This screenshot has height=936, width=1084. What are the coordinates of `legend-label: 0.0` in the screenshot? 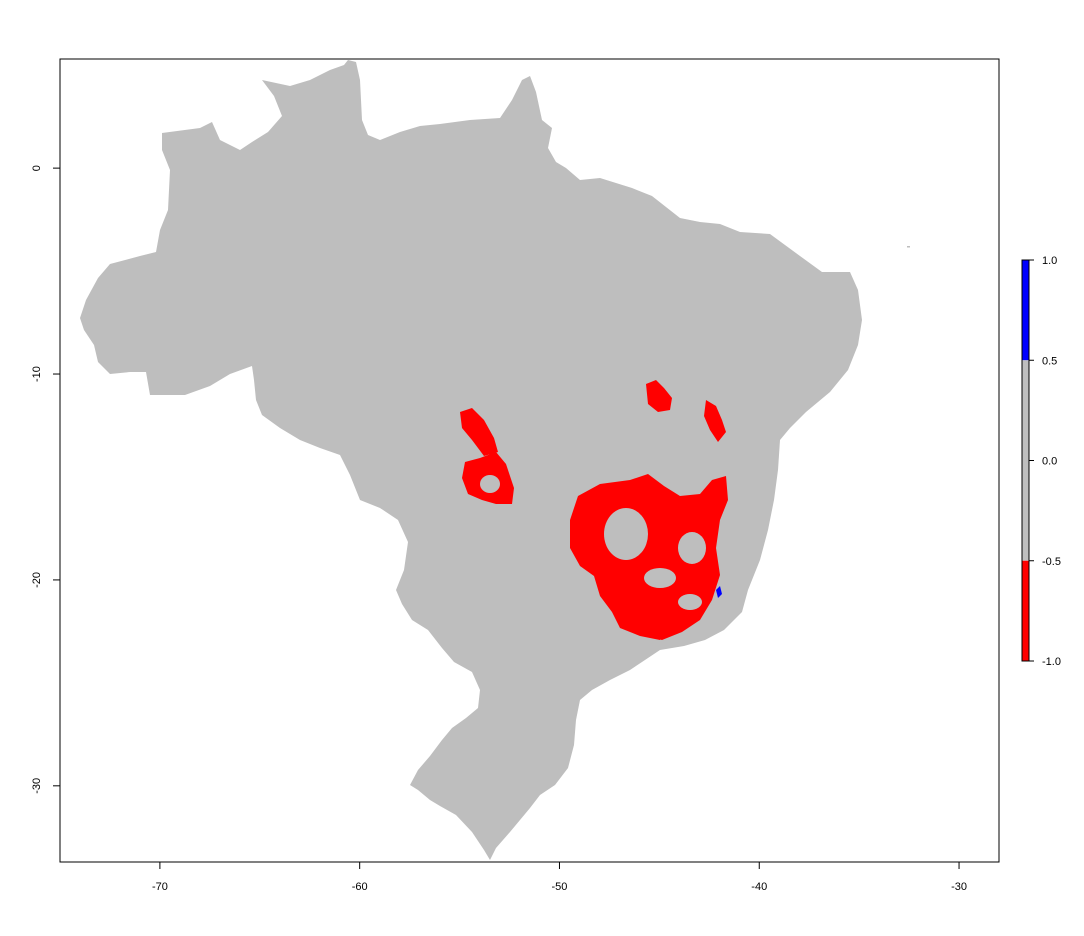 It's located at (1049, 462).